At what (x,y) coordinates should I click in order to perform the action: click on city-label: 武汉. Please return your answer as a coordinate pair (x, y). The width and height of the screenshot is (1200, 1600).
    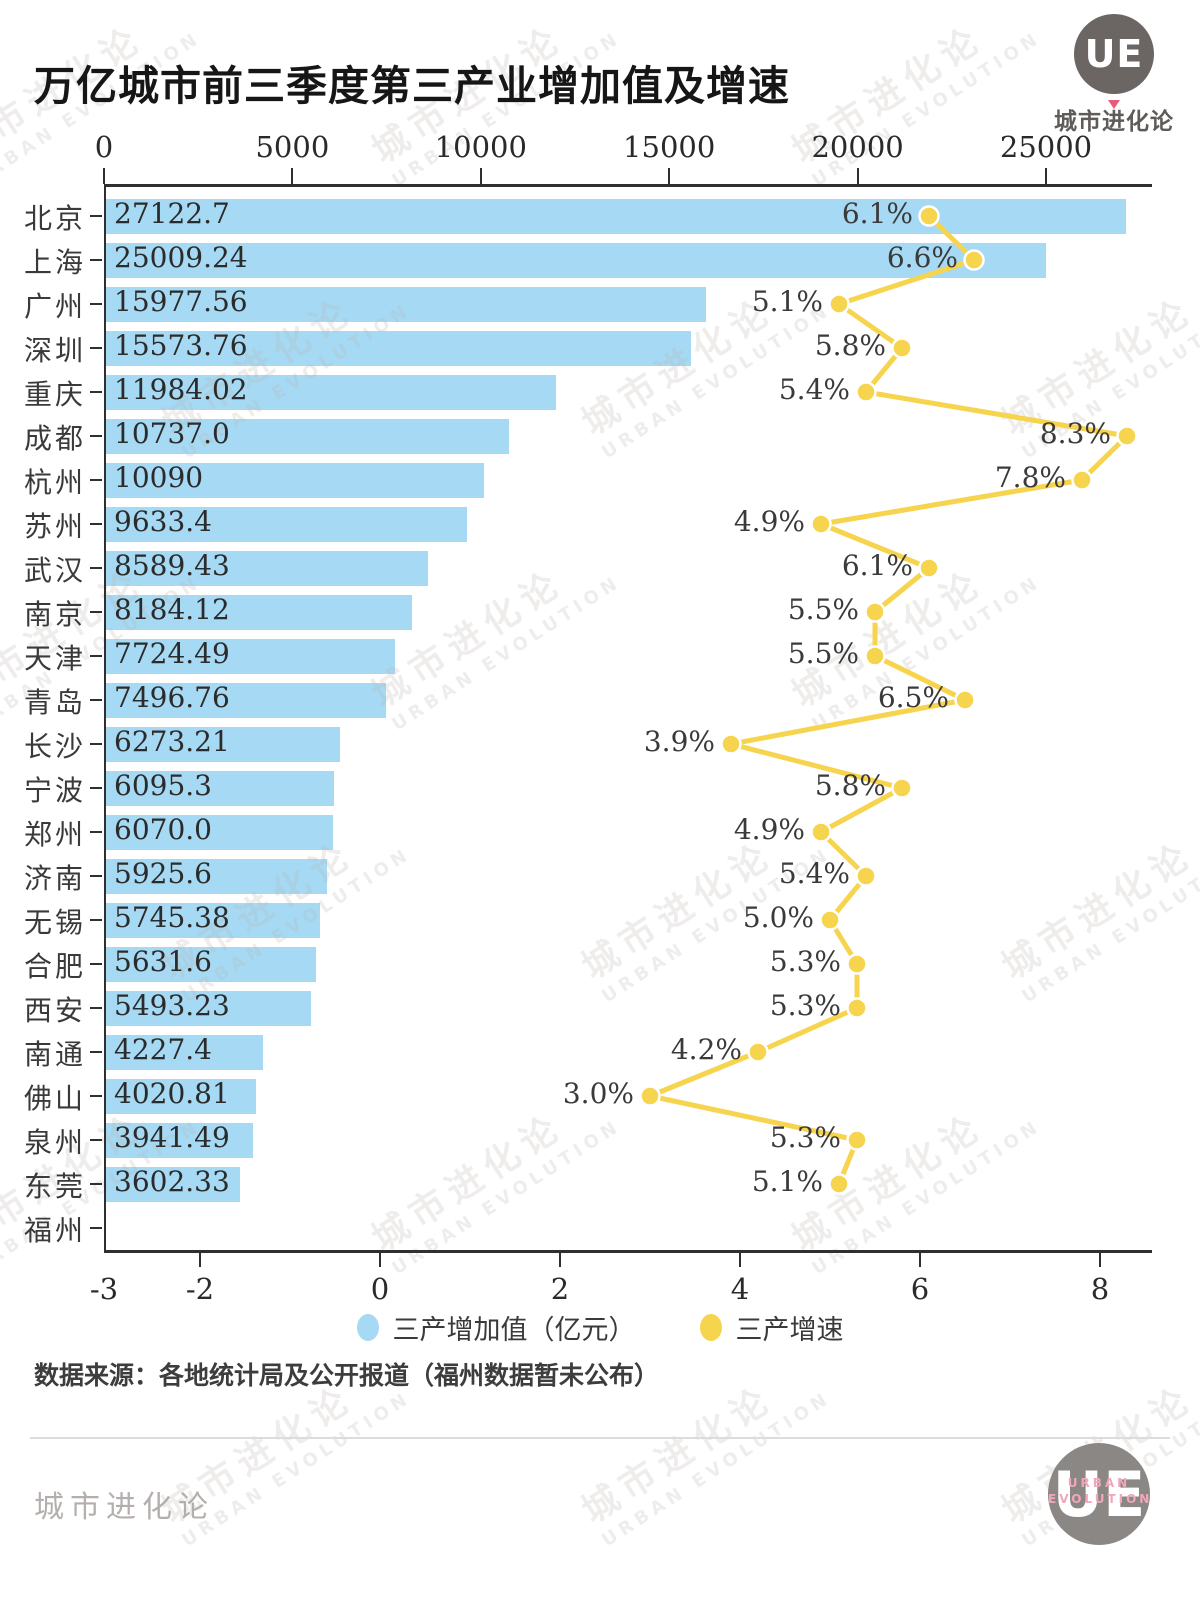
    Looking at the image, I should click on (54, 570).